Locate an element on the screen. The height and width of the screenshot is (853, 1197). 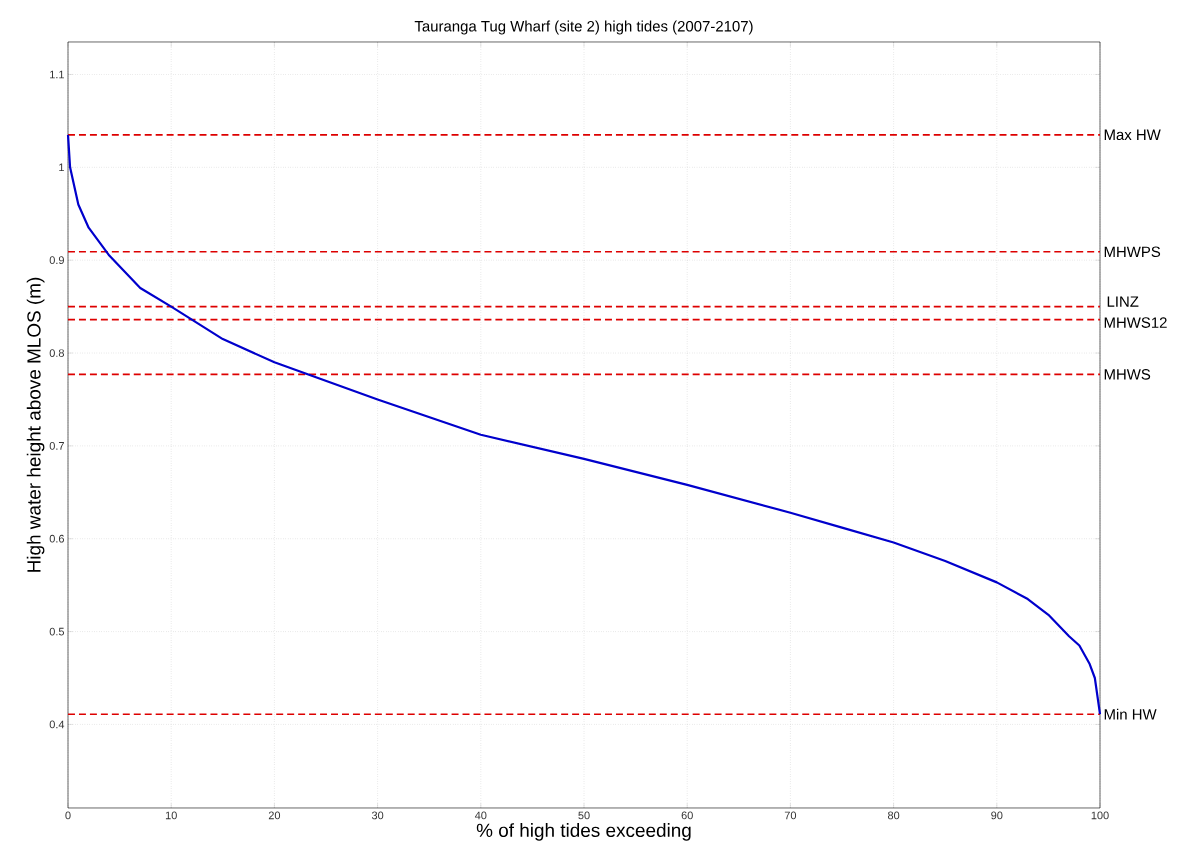
y-axis-title: High water height above MLOS (m) is located at coordinates (35, 424).